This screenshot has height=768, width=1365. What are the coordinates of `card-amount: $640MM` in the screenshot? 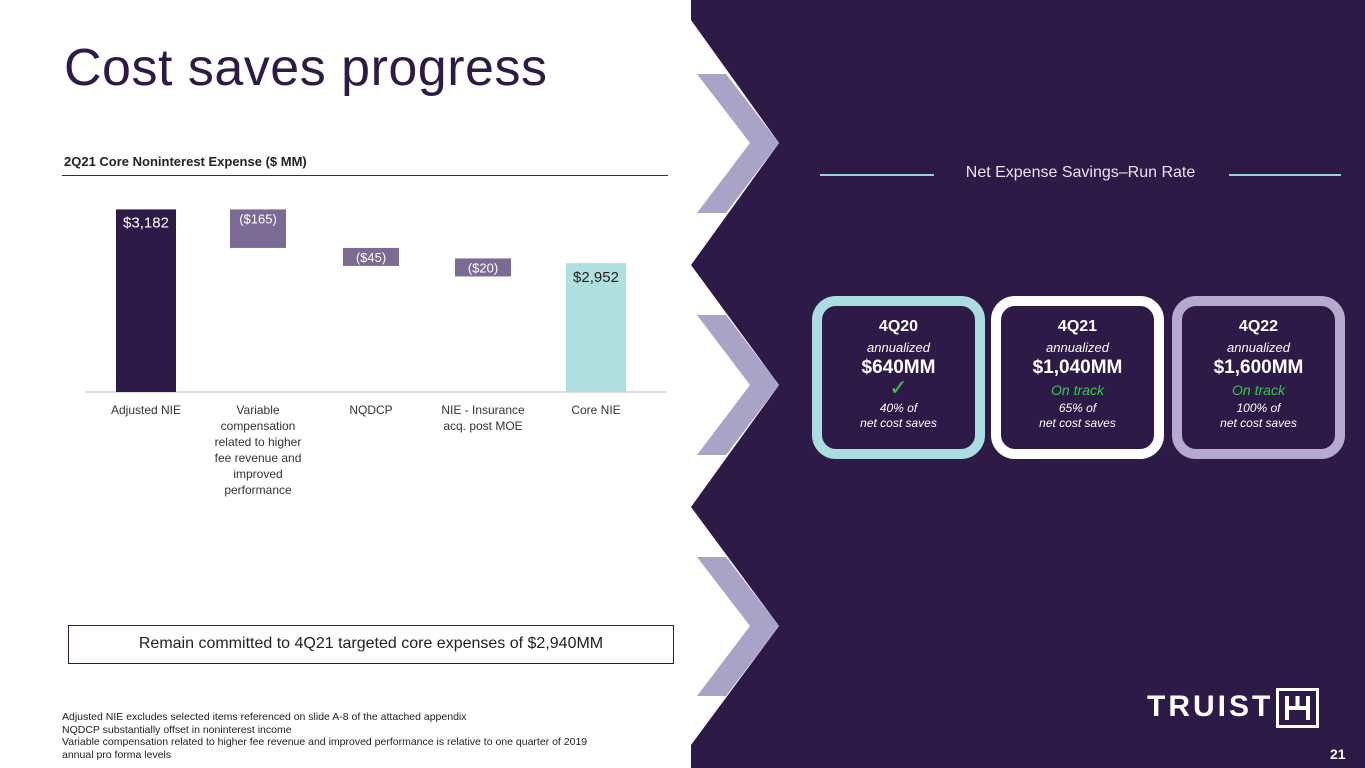 It's located at (898, 367).